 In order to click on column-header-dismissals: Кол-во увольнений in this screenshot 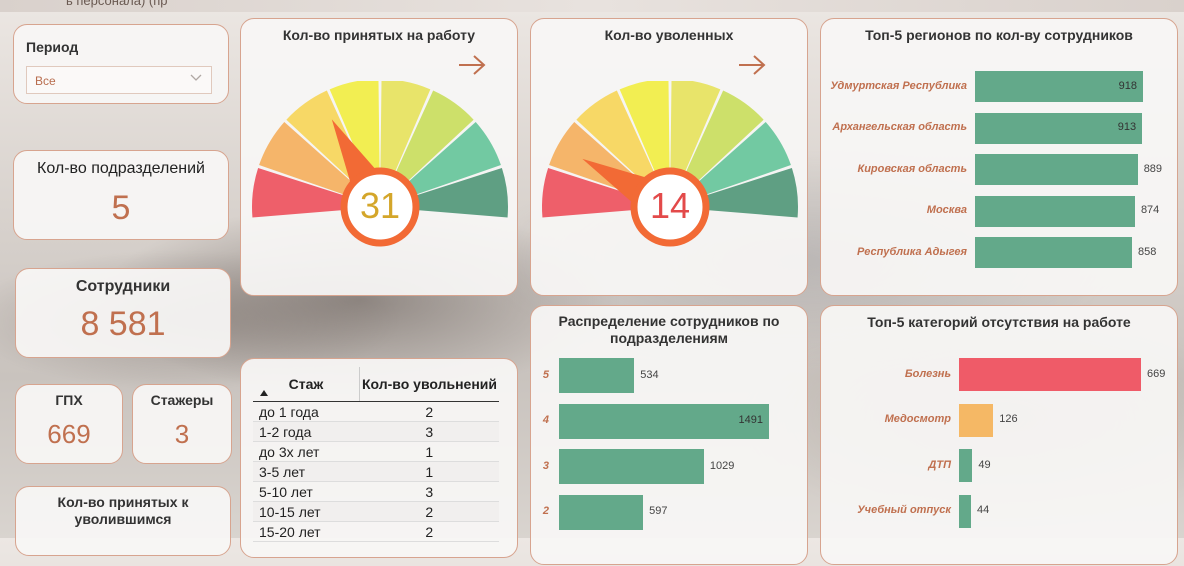, I will do `click(429, 384)`.